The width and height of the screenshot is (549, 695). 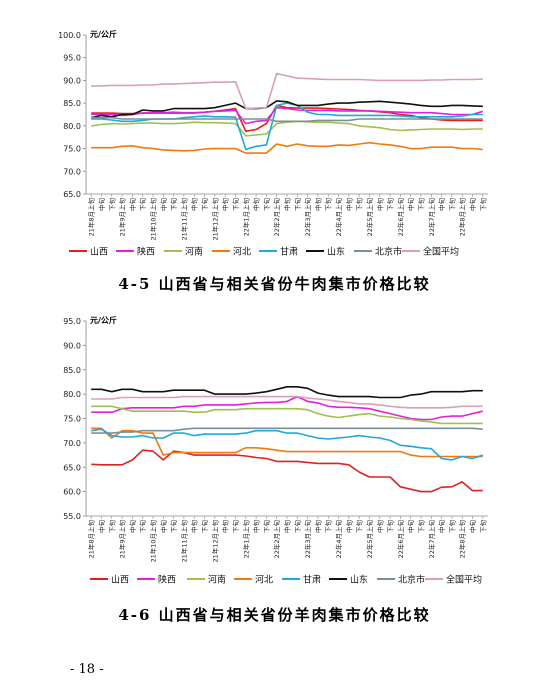 What do you see at coordinates (276, 217) in the screenshot?
I see `x-tick-label: 22年2月上旬` at bounding box center [276, 217].